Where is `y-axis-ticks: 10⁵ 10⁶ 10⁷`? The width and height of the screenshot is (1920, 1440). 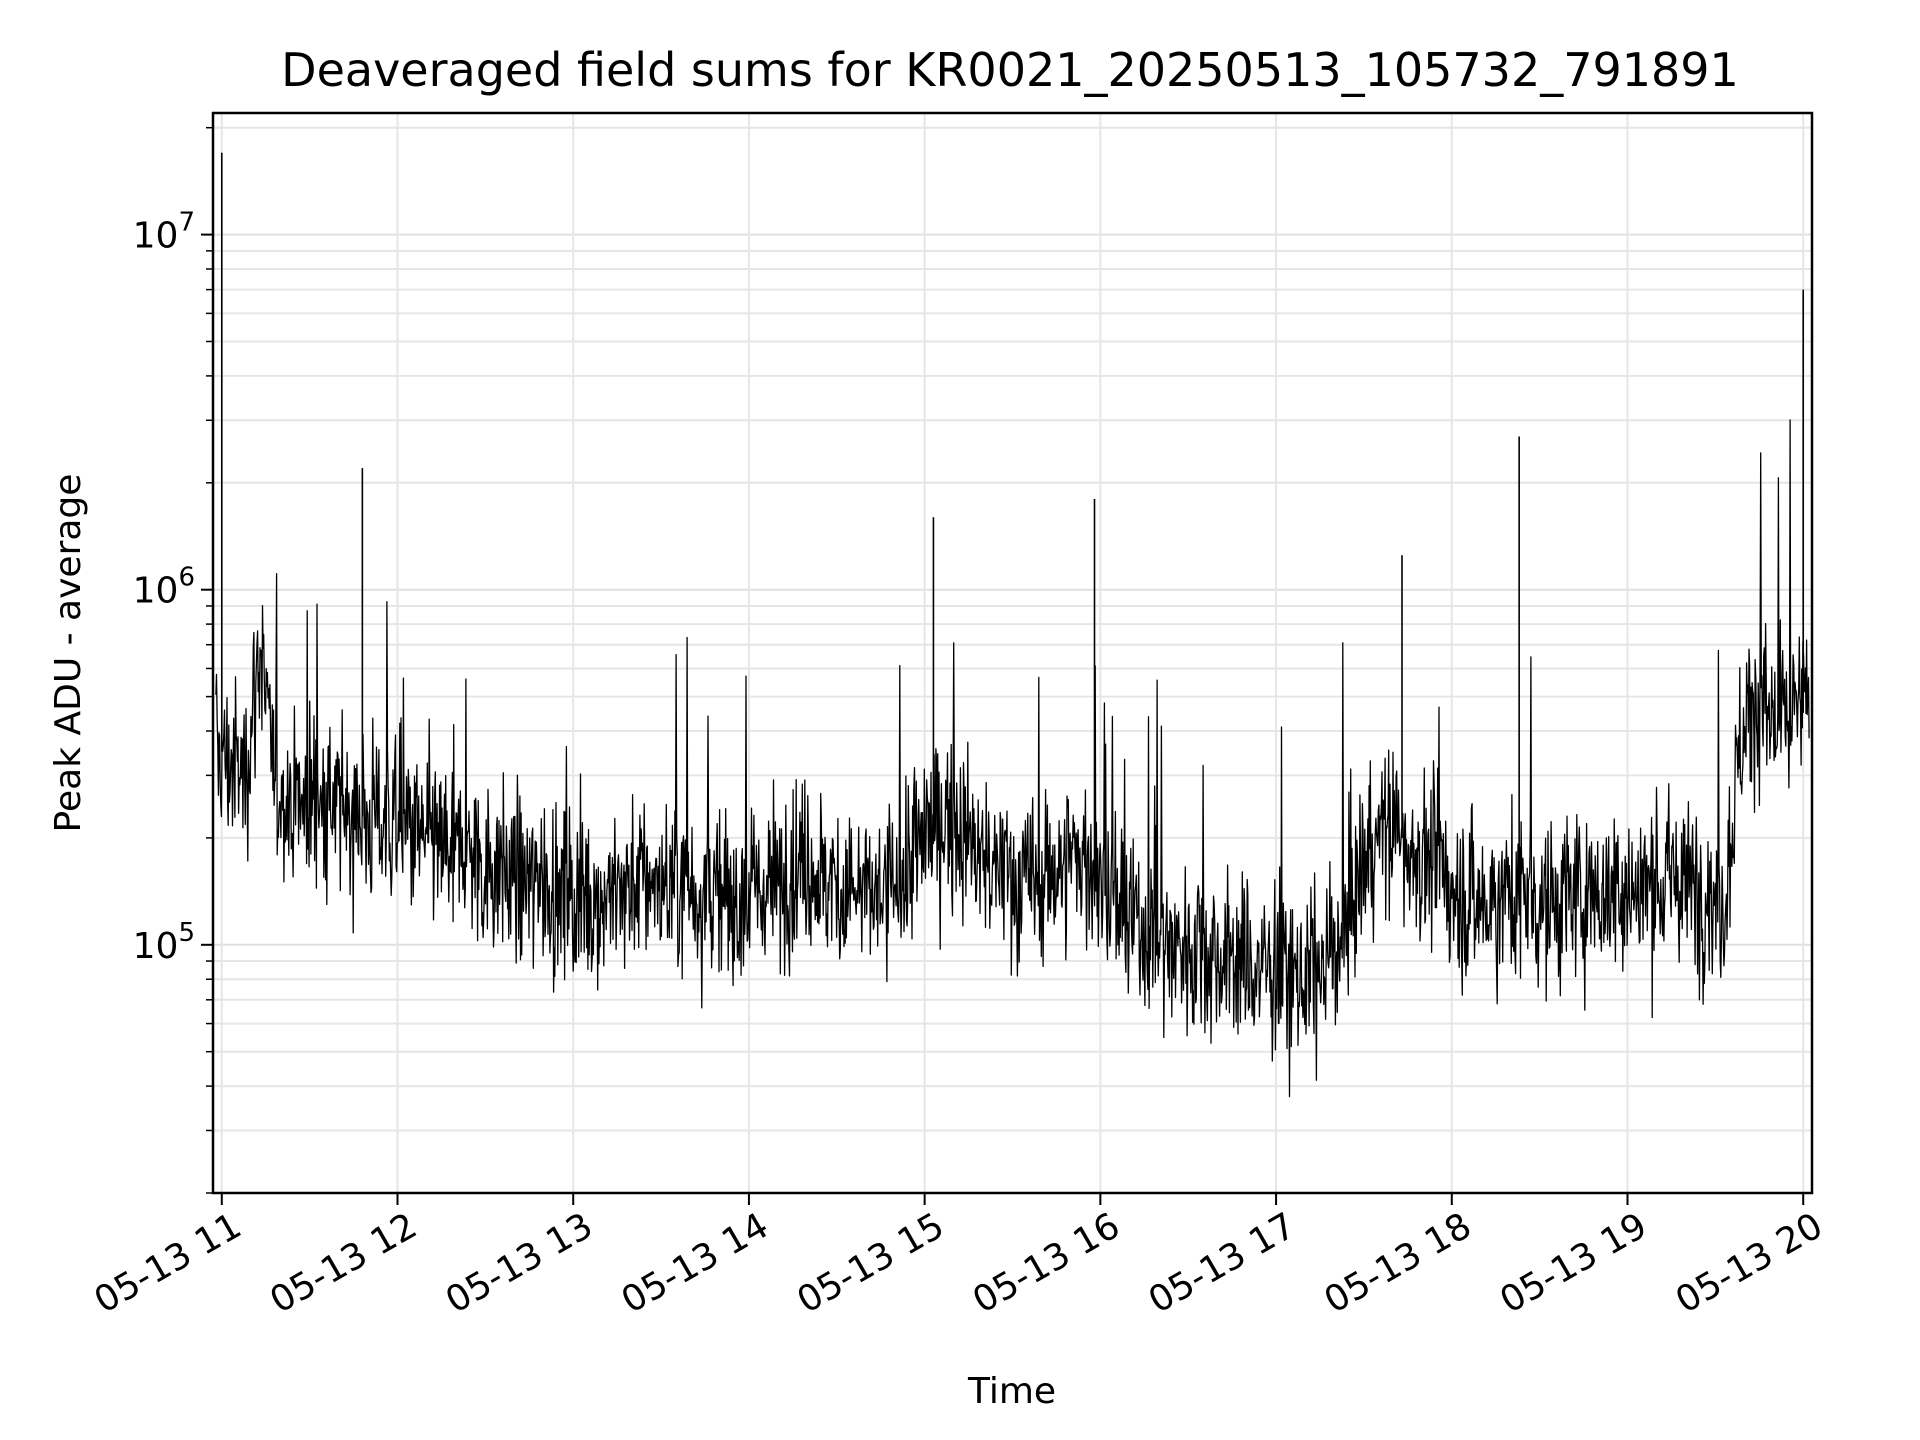 y-axis-ticks: 10⁵ 10⁶ 10⁷ is located at coordinates (173, 660).